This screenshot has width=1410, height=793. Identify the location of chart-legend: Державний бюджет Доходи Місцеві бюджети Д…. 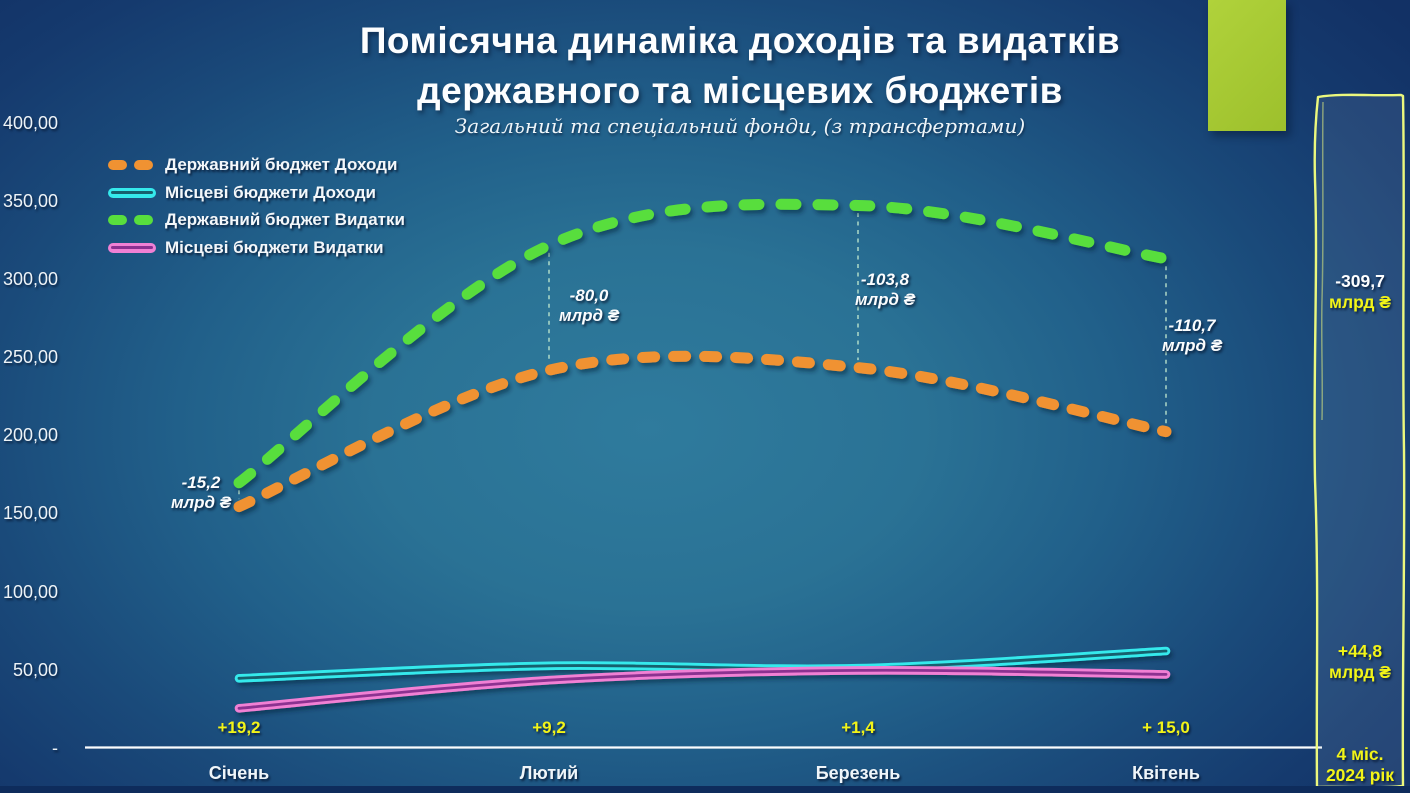
(256, 206).